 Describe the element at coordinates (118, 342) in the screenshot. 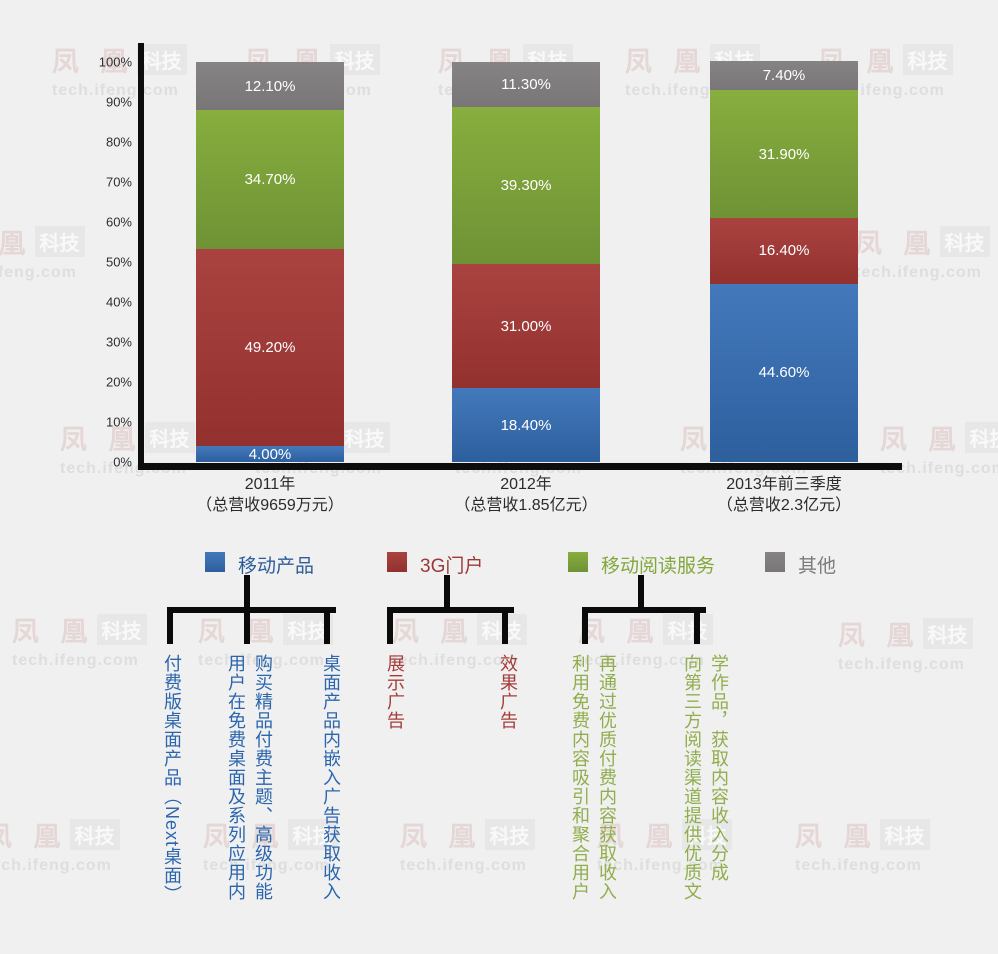

I see `y-axis-tick-label: 30%` at that location.